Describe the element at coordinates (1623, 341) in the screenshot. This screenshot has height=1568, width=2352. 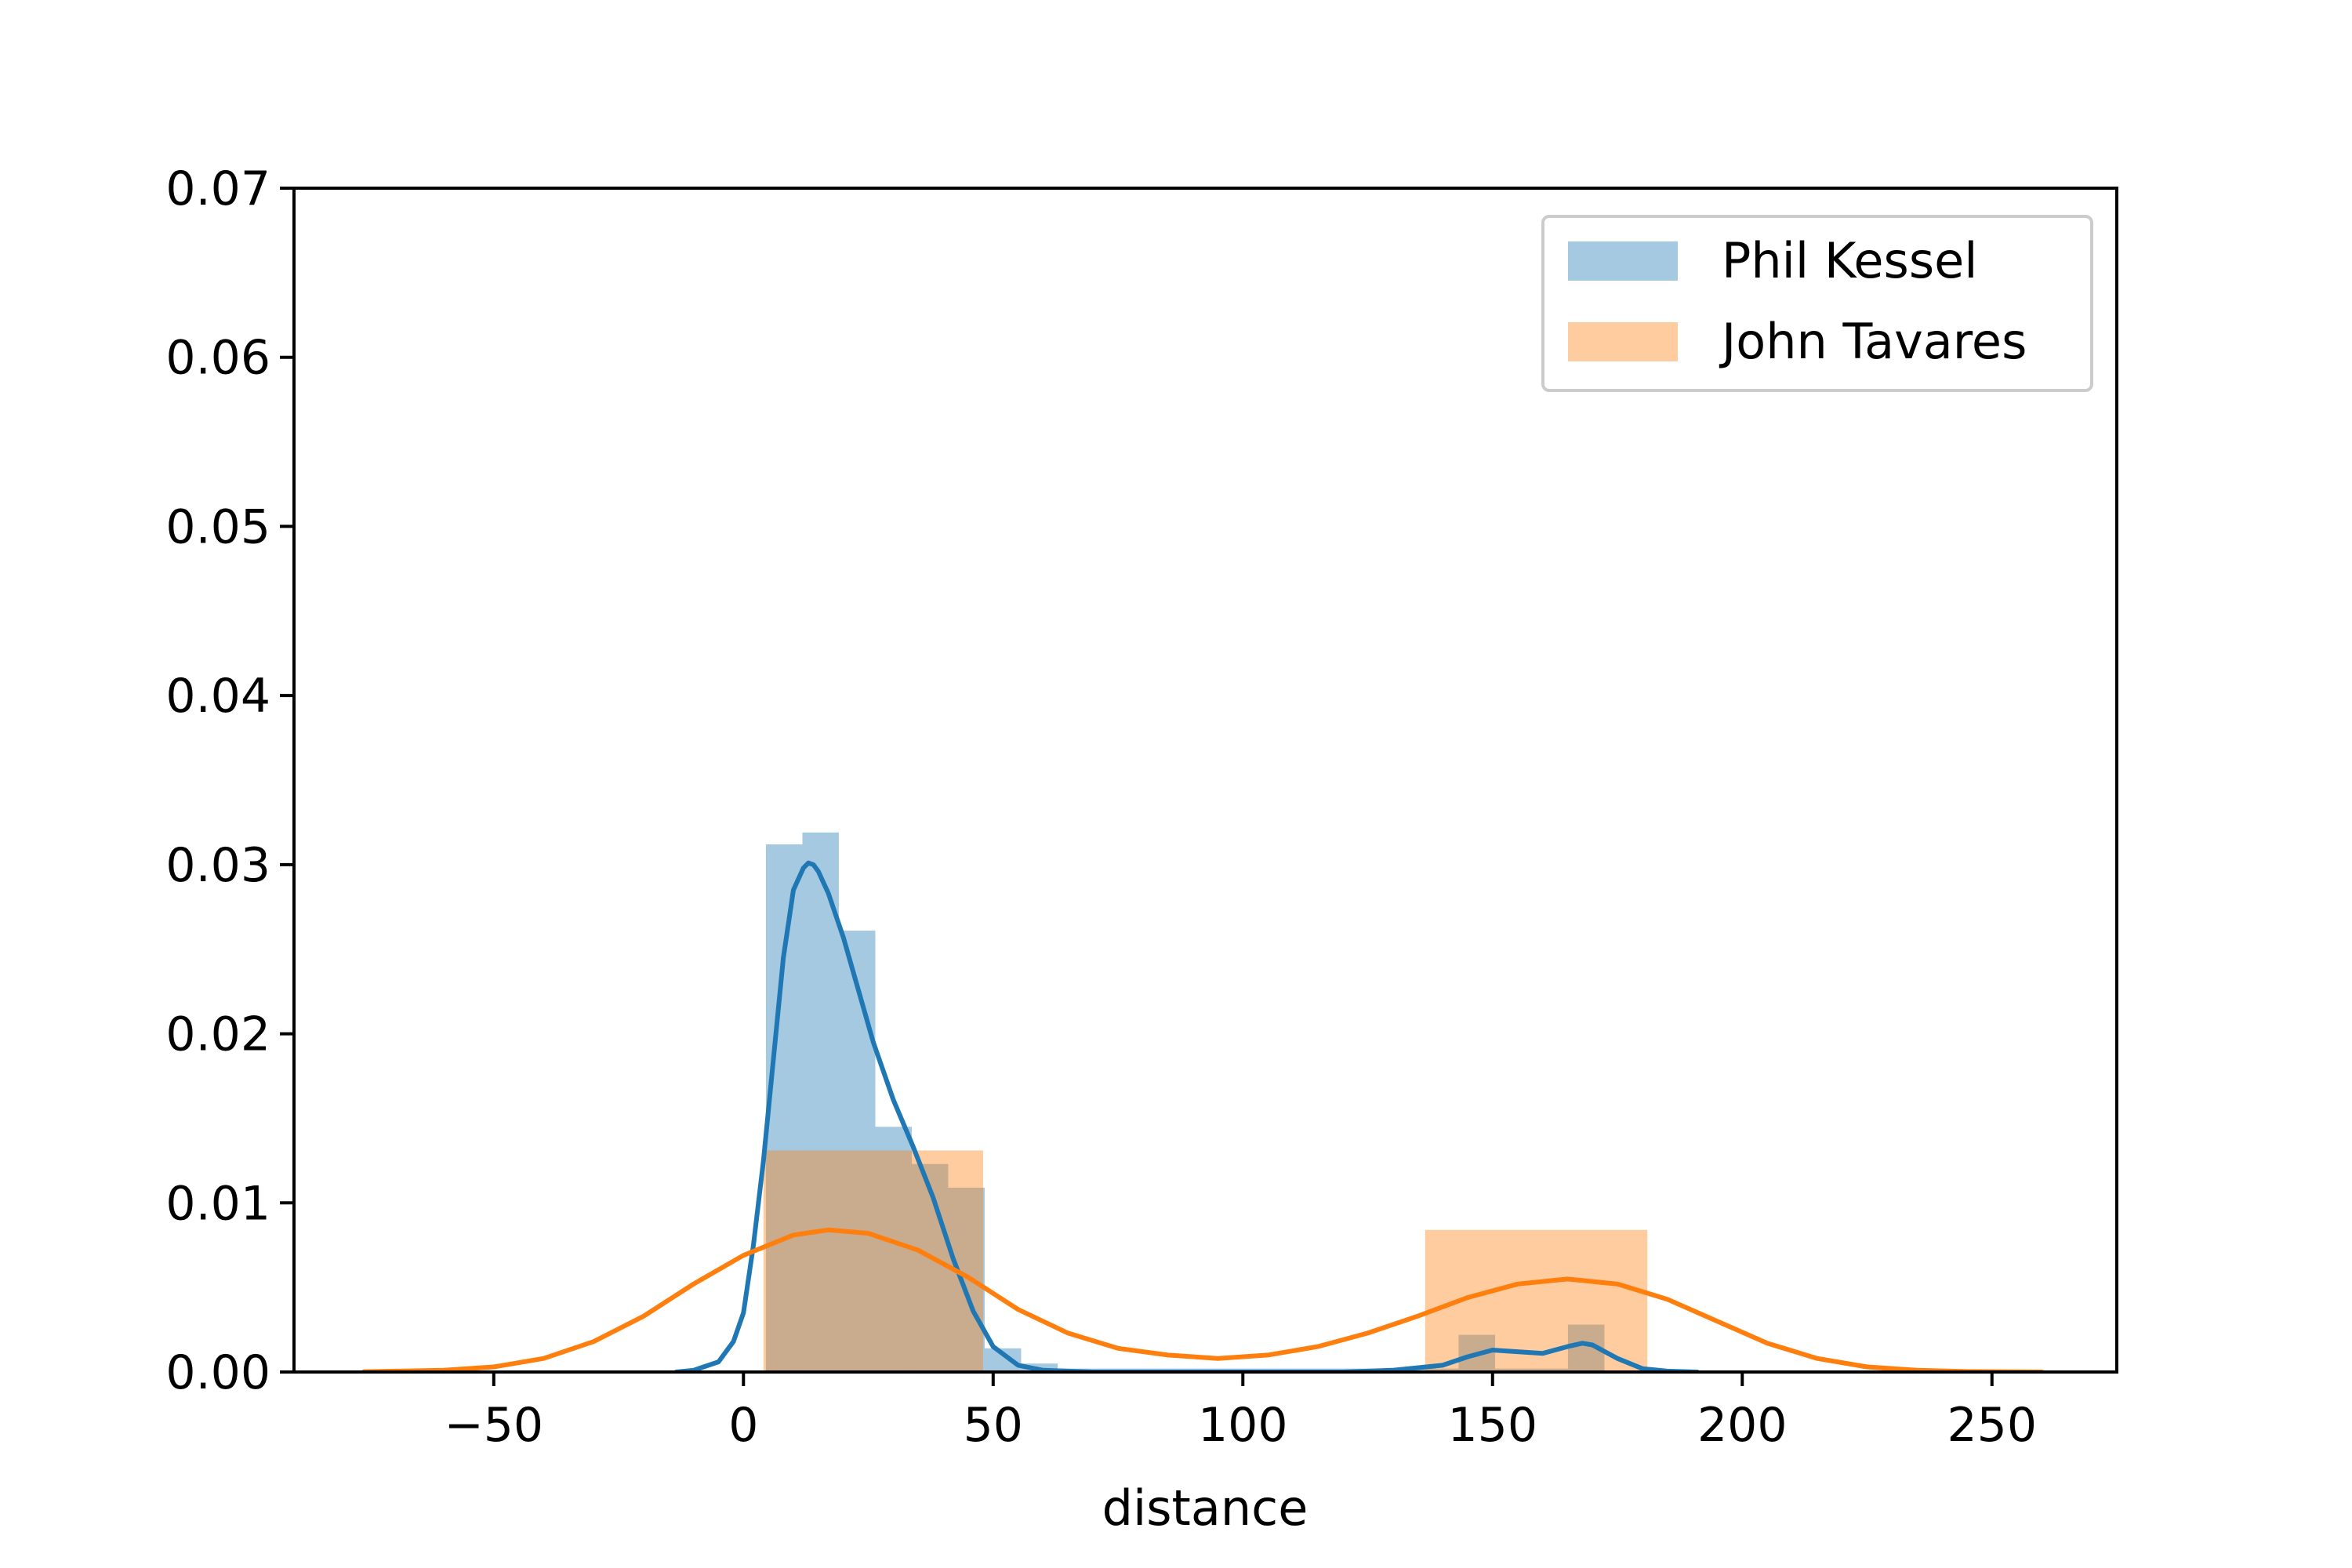
I see `legend-swatch-john-tavares` at that location.